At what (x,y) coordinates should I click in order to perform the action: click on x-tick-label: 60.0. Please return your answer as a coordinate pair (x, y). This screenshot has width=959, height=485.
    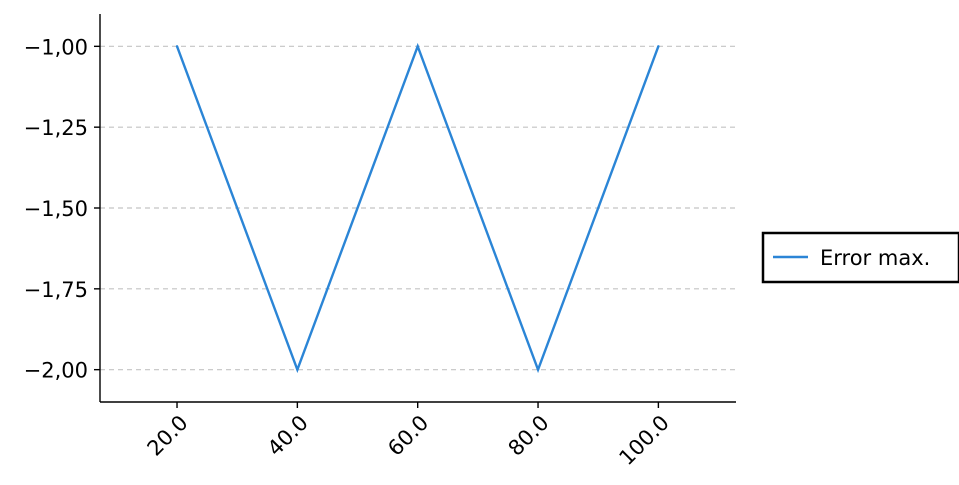
    Looking at the image, I should click on (408, 436).